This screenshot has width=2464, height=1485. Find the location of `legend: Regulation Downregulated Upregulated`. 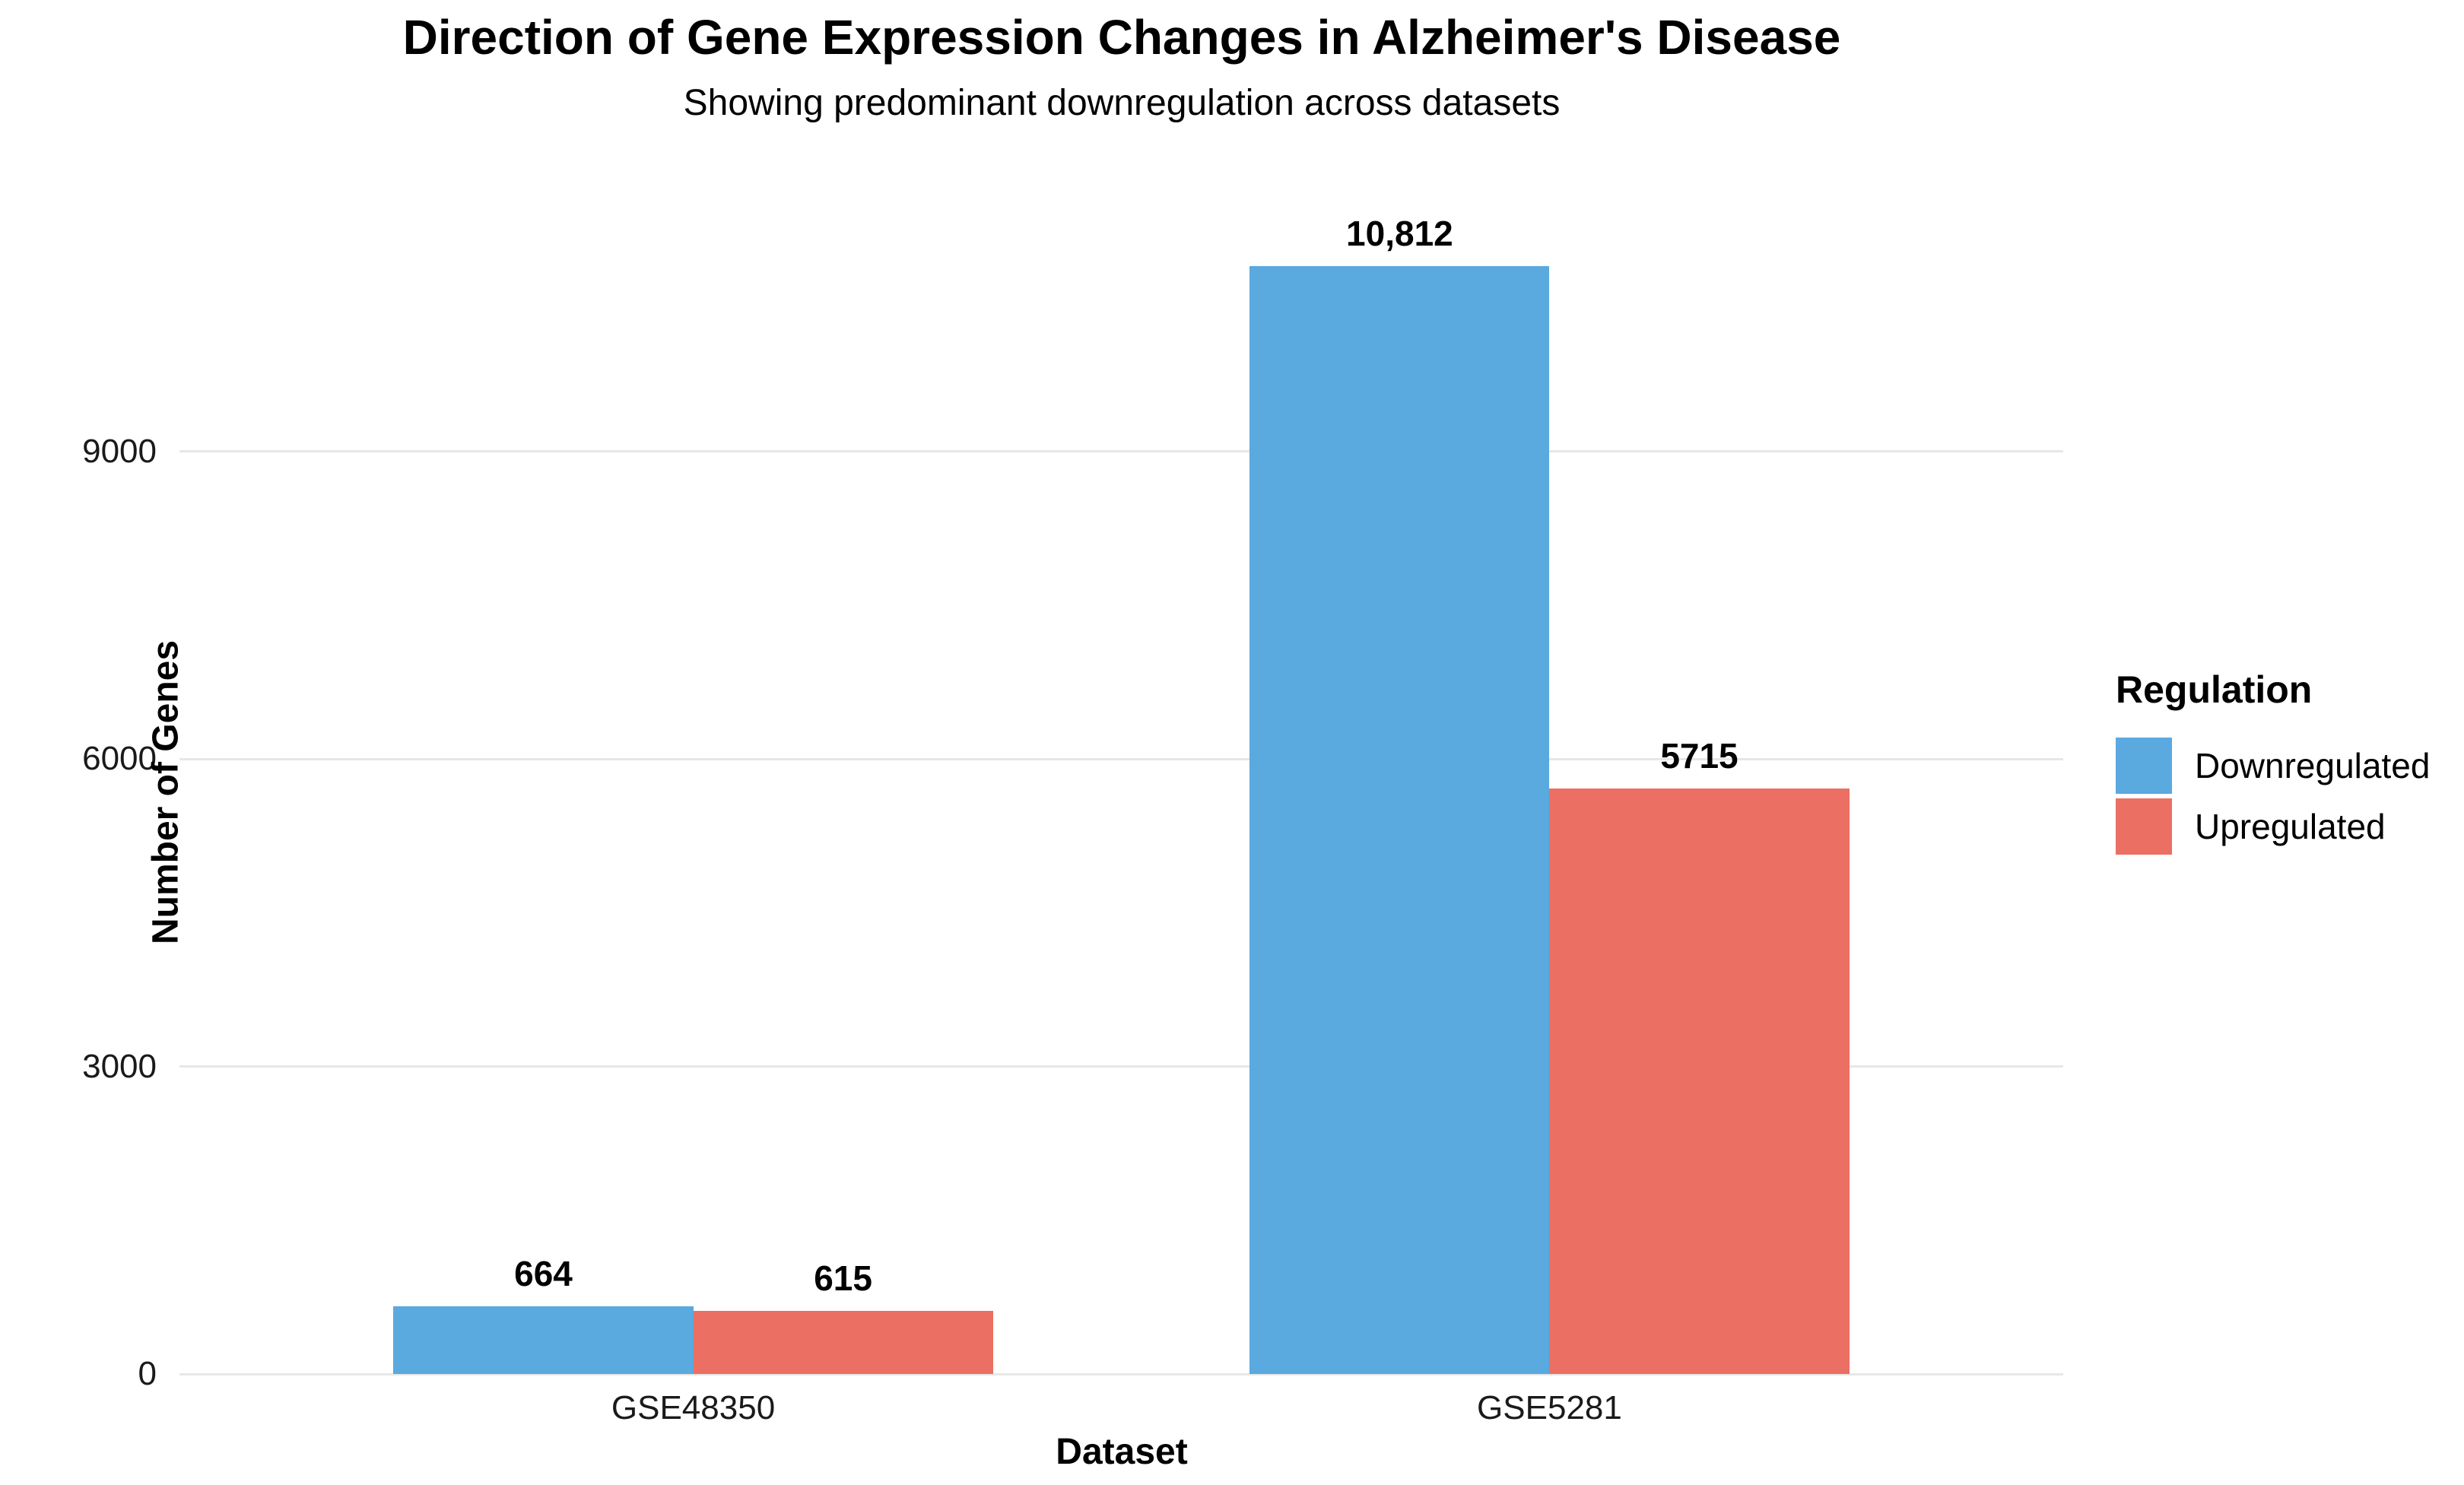

legend: Regulation Downregulated Upregulated is located at coordinates (2287, 763).